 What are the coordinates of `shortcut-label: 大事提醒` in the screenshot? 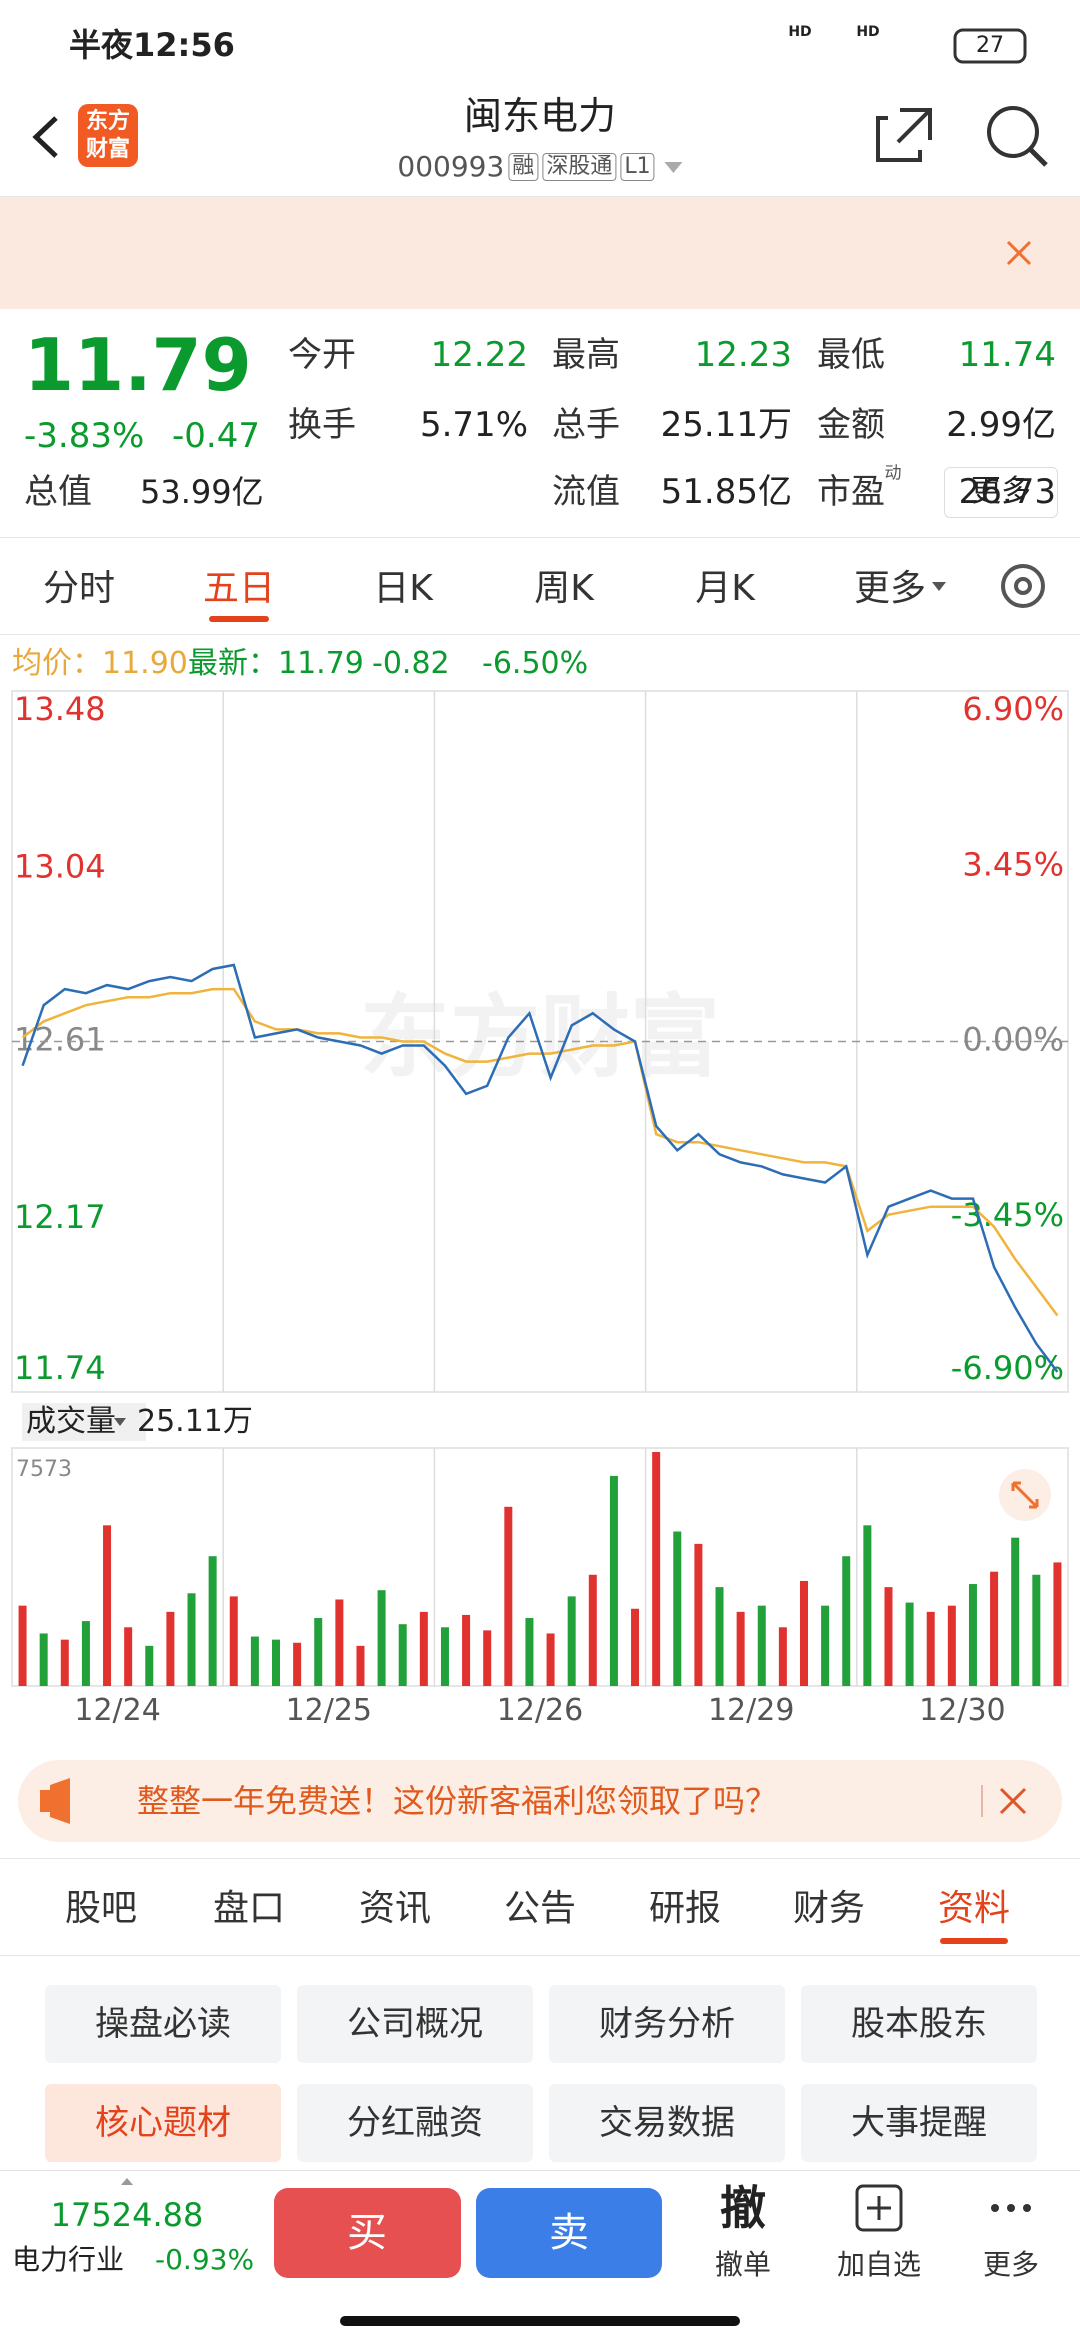 It's located at (919, 2123).